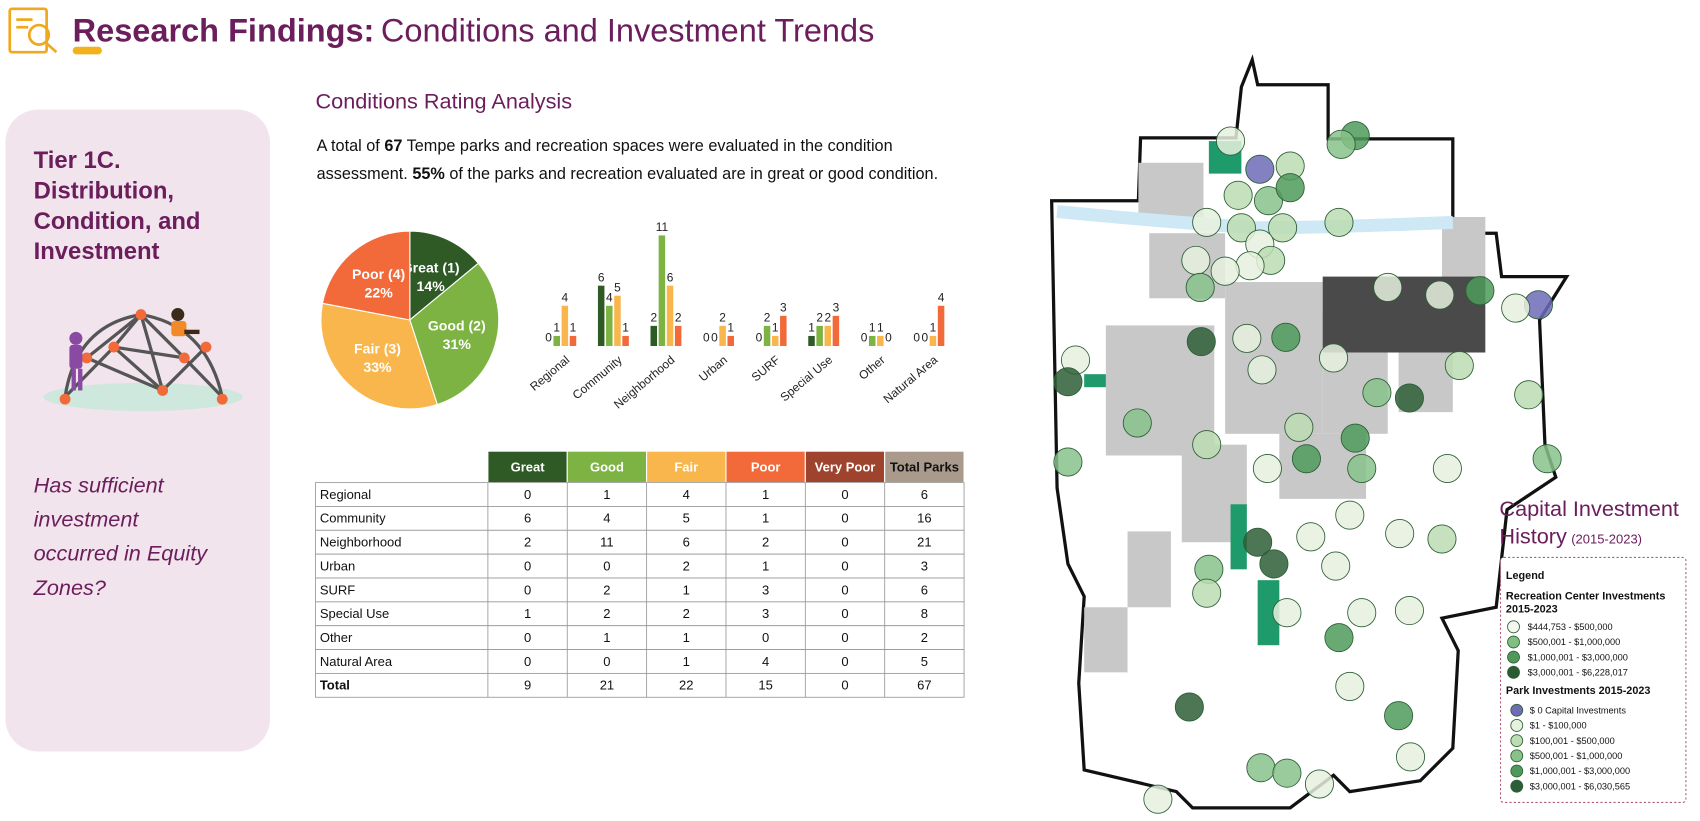 This screenshot has width=1700, height=821. What do you see at coordinates (924, 494) in the screenshot?
I see `table-cell: 6` at bounding box center [924, 494].